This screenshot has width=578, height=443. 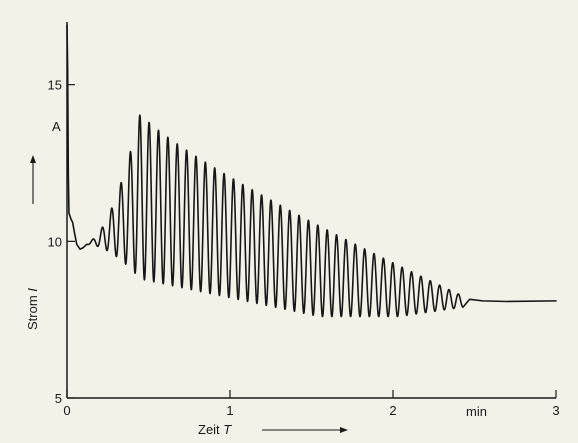 I want to click on svg-text: Strom I, so click(x=32, y=309).